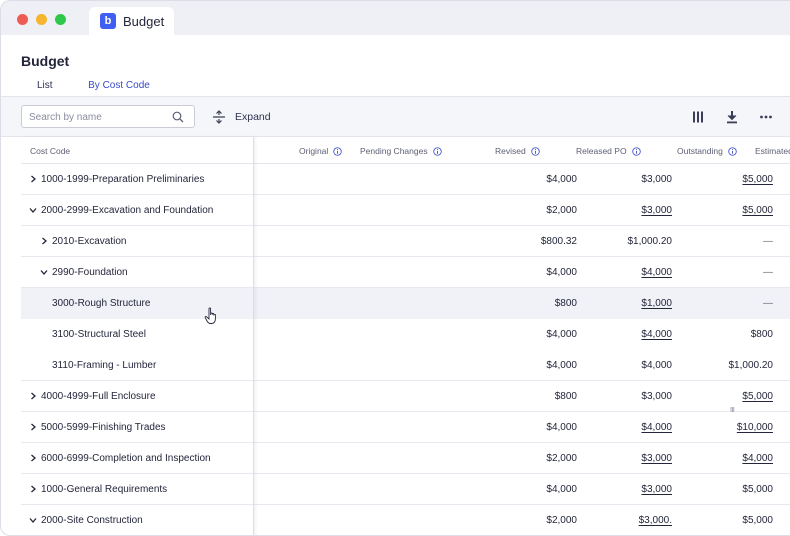  Describe the element at coordinates (754, 427) in the screenshot. I see `cell-revised: $10,000` at that location.